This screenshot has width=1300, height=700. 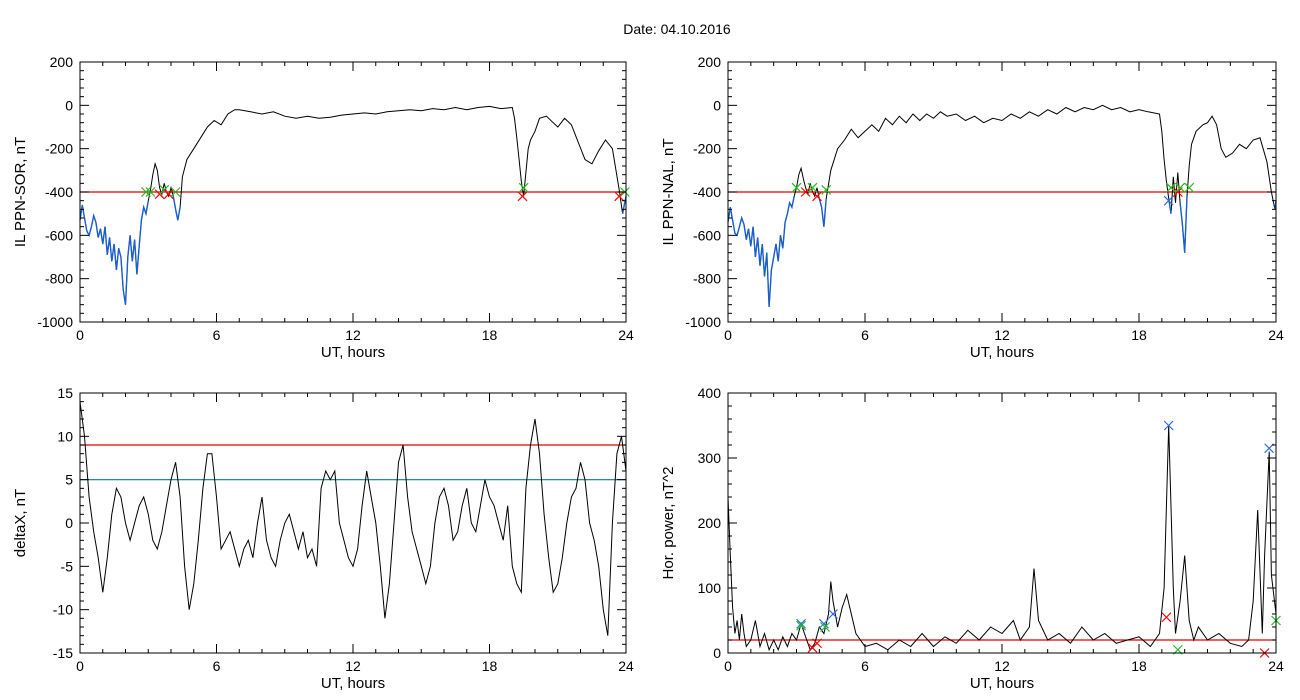 What do you see at coordinates (67, 566) in the screenshot?
I see `y-tick-label: -5` at bounding box center [67, 566].